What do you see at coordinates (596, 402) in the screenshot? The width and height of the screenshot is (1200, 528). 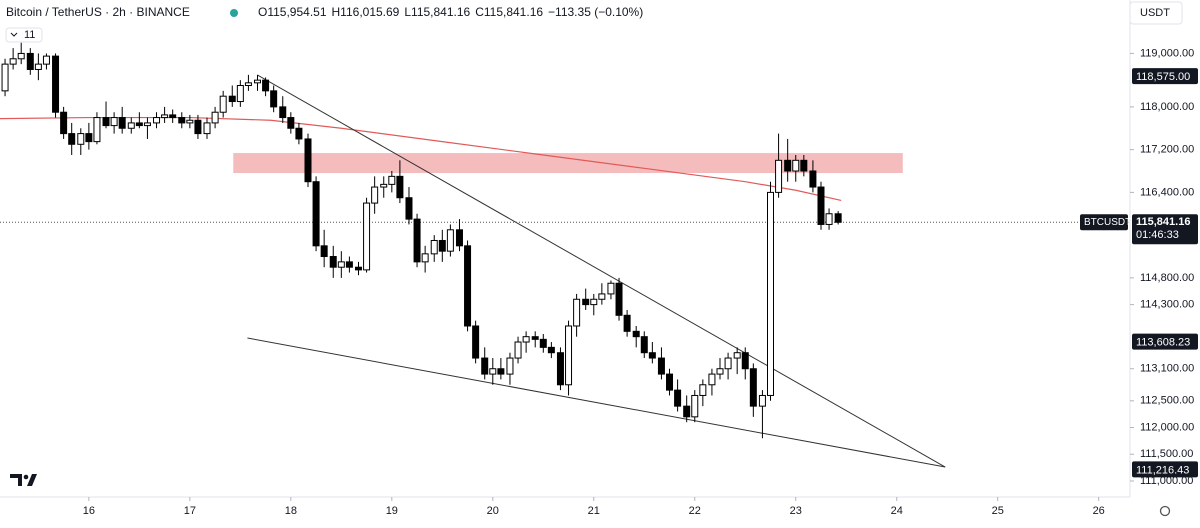 I see `trend-line` at bounding box center [596, 402].